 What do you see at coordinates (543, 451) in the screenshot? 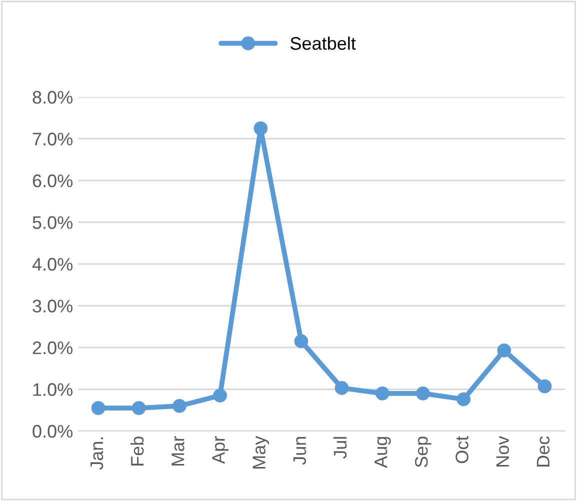
I see `x-tick-label: Dec` at bounding box center [543, 451].